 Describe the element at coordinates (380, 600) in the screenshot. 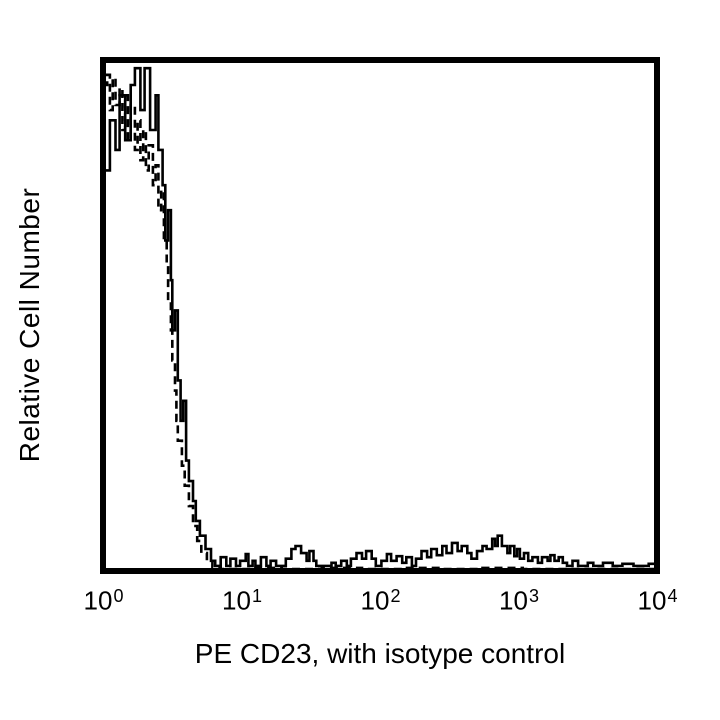

I see `x-tick-10e2: 102` at that location.